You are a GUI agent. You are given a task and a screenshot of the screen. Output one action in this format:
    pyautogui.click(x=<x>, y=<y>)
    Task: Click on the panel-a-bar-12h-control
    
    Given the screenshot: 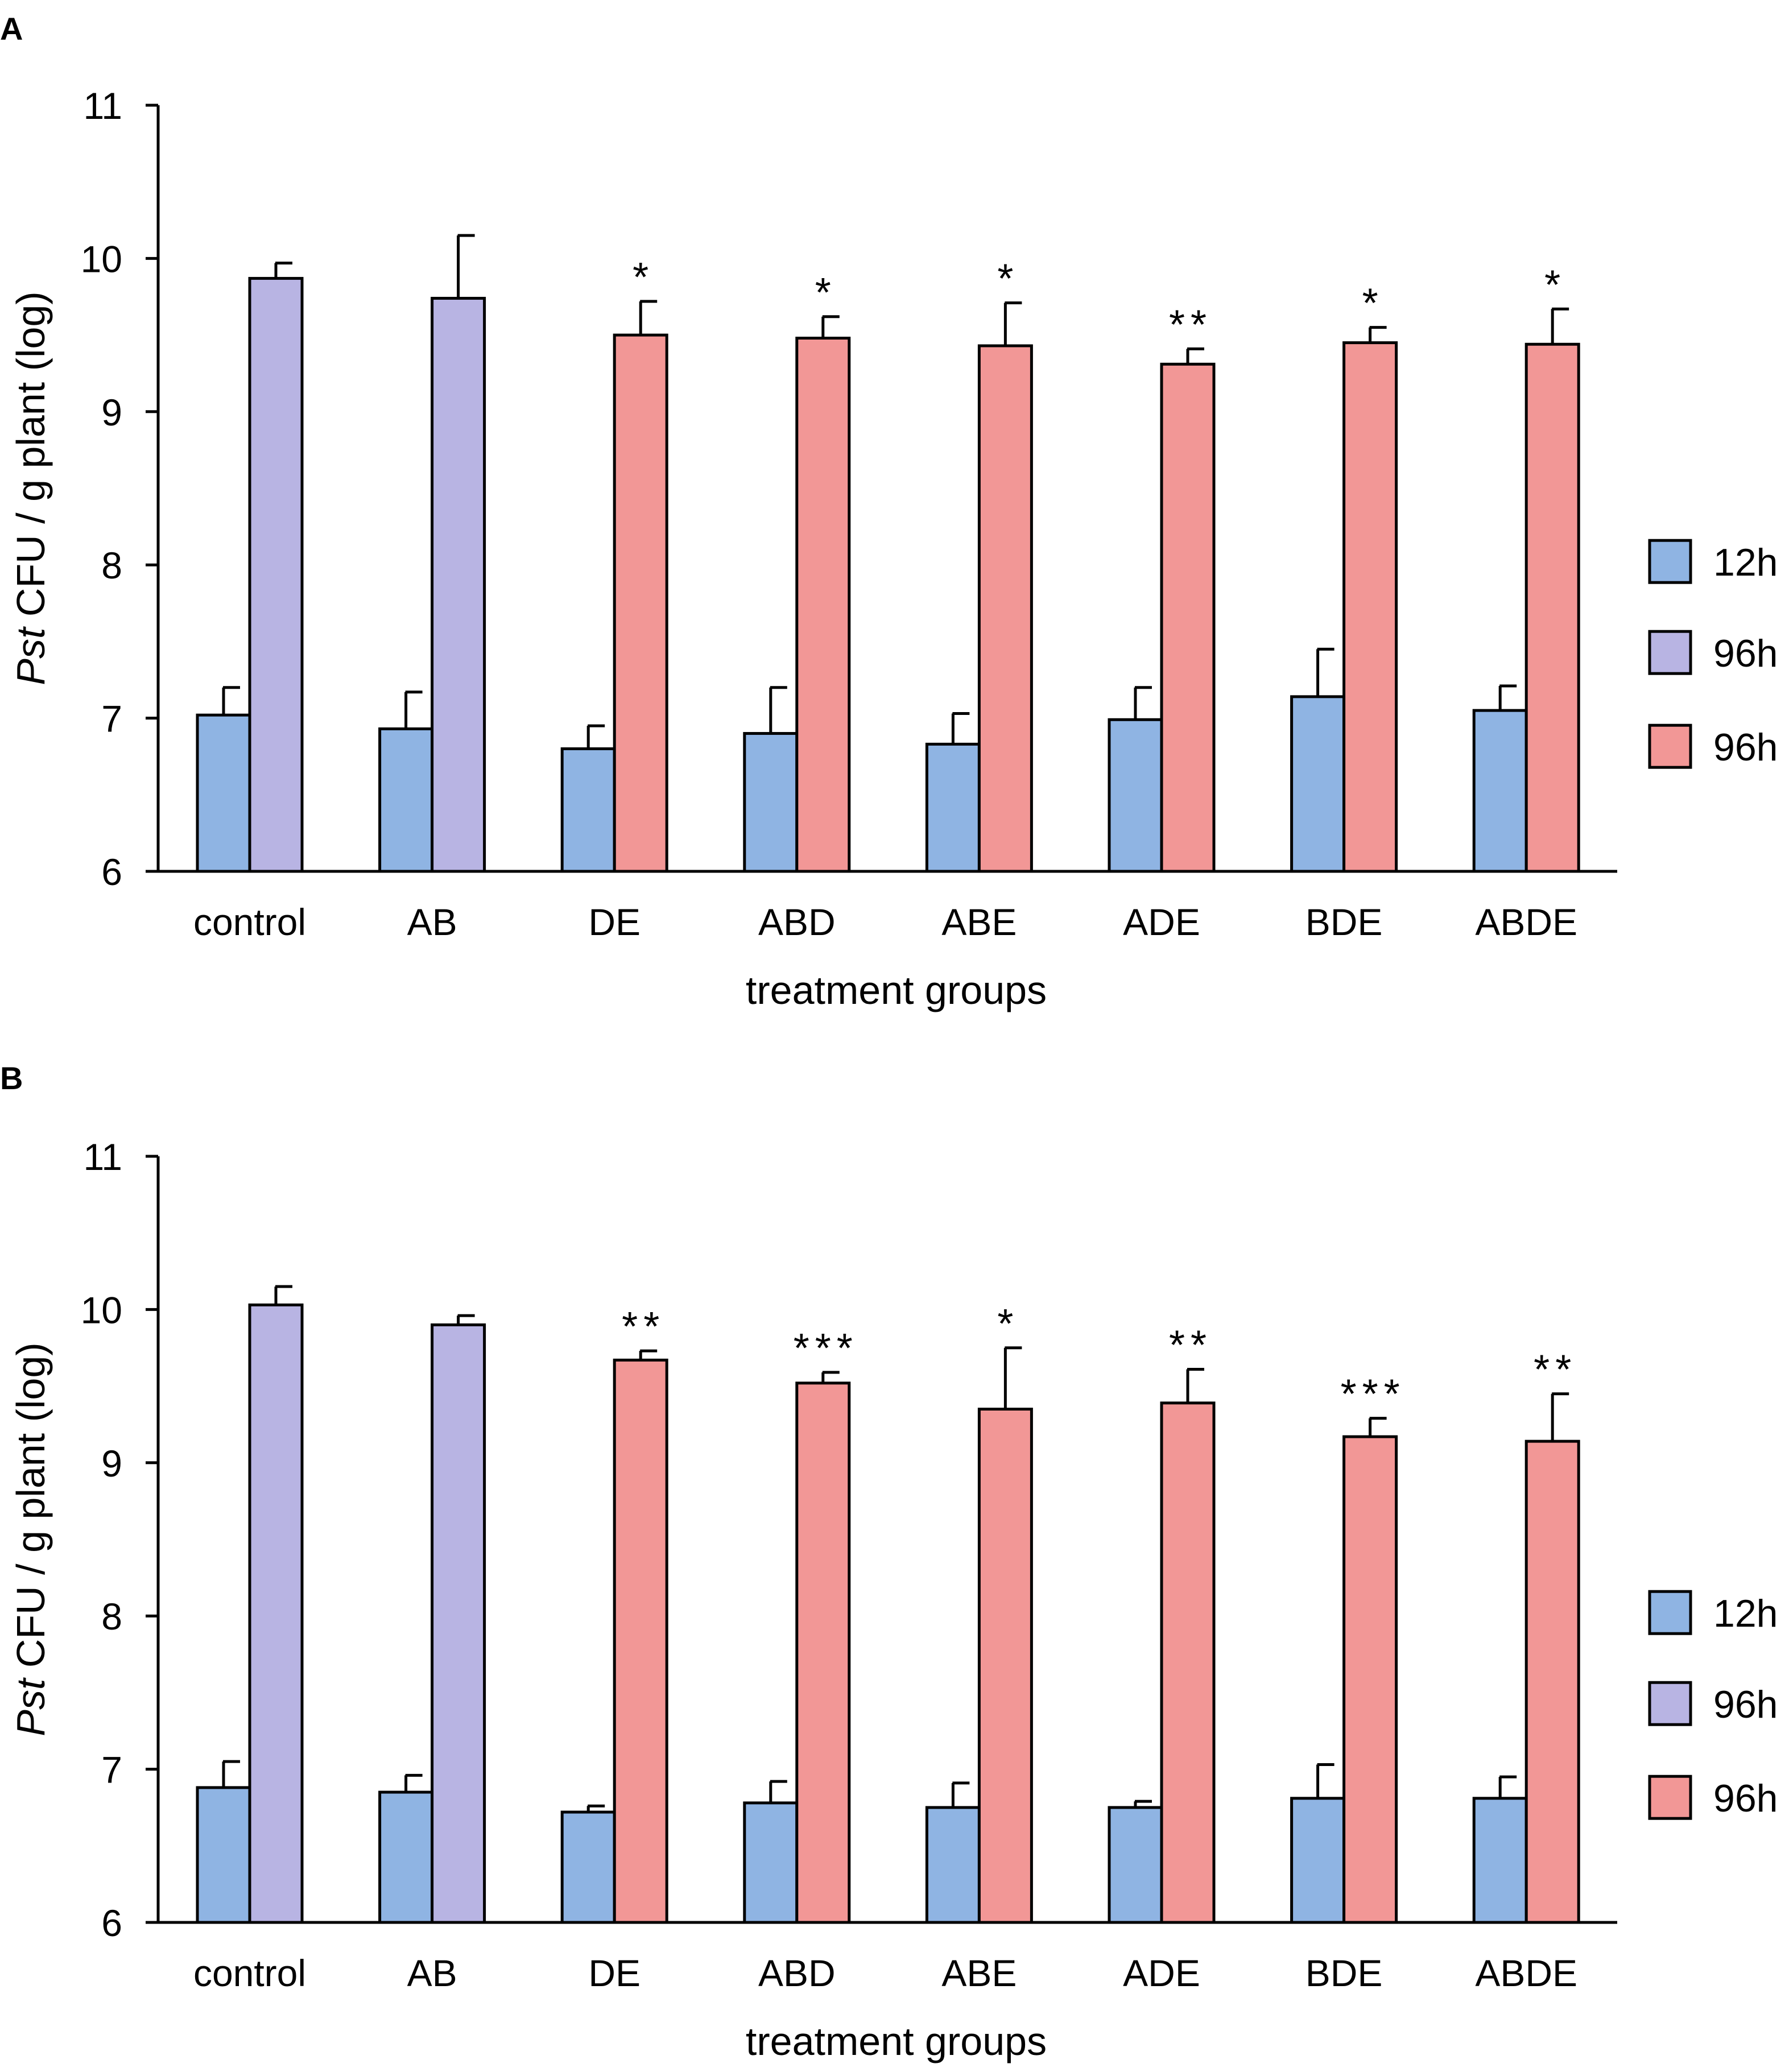 What is the action you would take?
    pyautogui.click(x=223, y=793)
    